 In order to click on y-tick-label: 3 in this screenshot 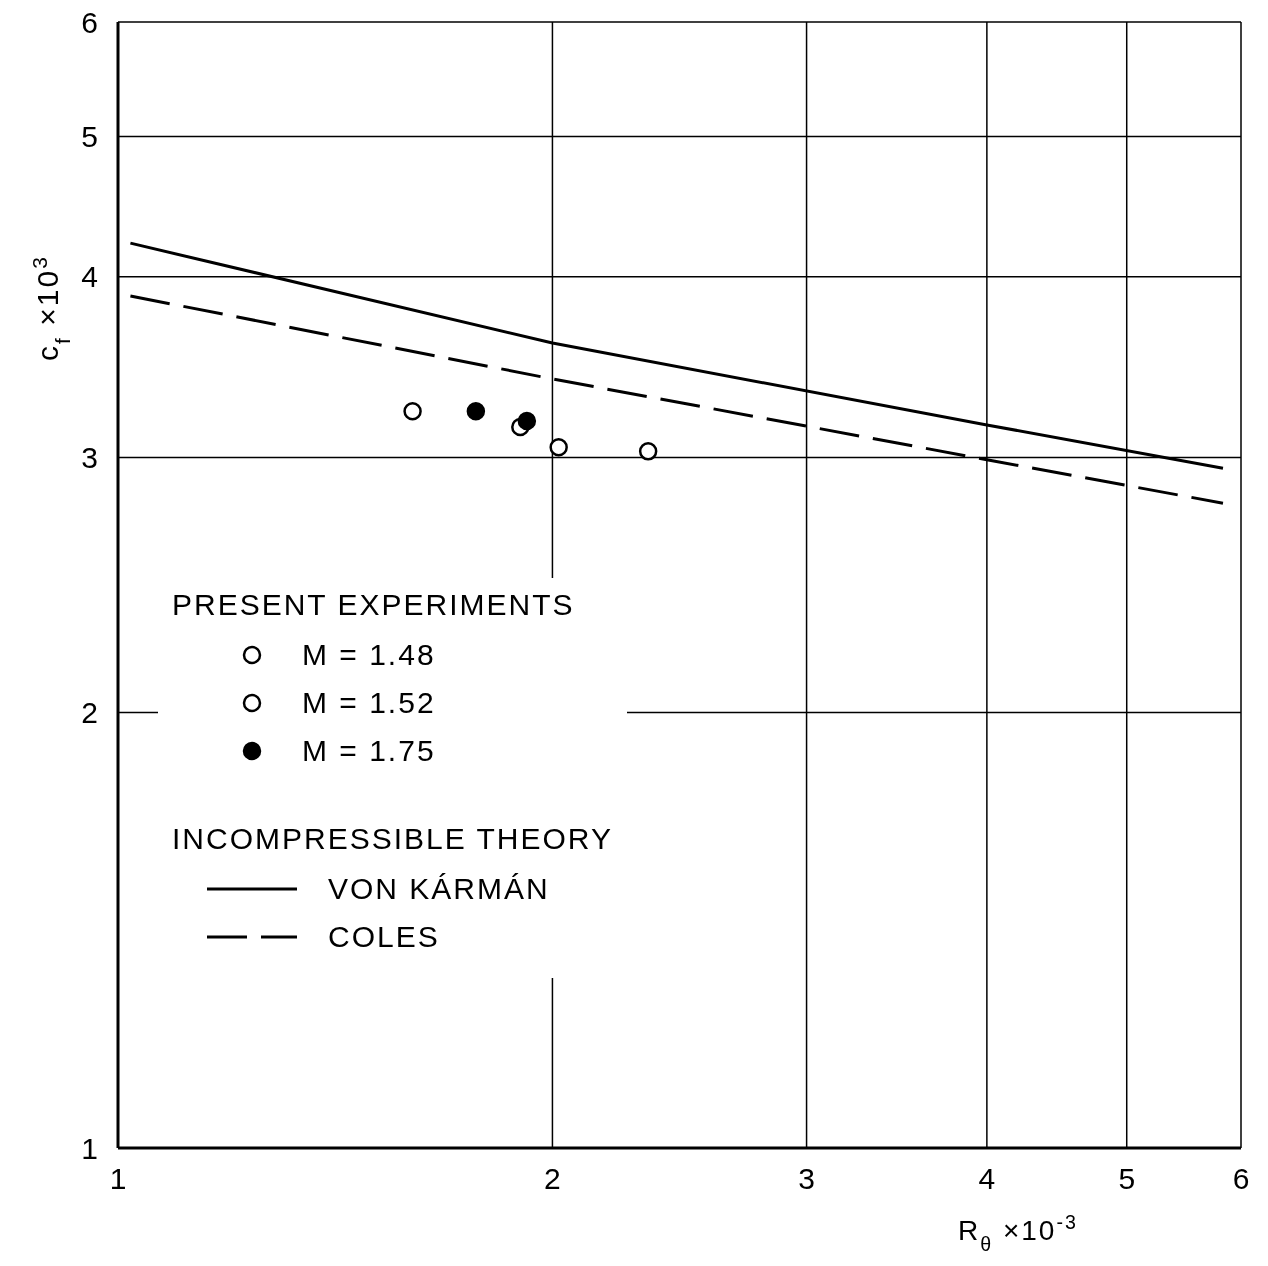, I will do `click(89, 458)`.